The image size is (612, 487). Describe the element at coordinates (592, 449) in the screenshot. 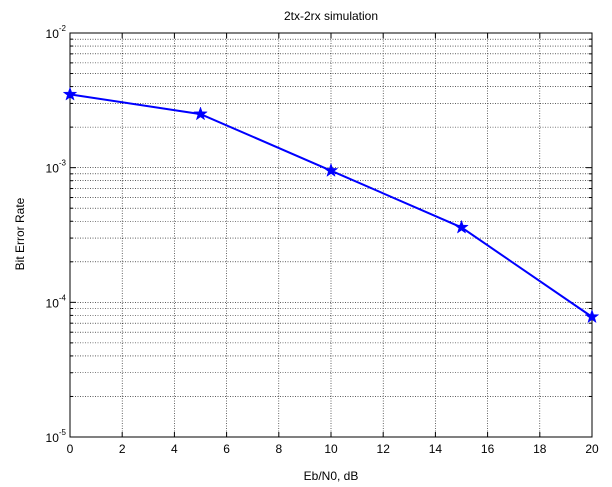

I see `x-tick-label: 20` at that location.